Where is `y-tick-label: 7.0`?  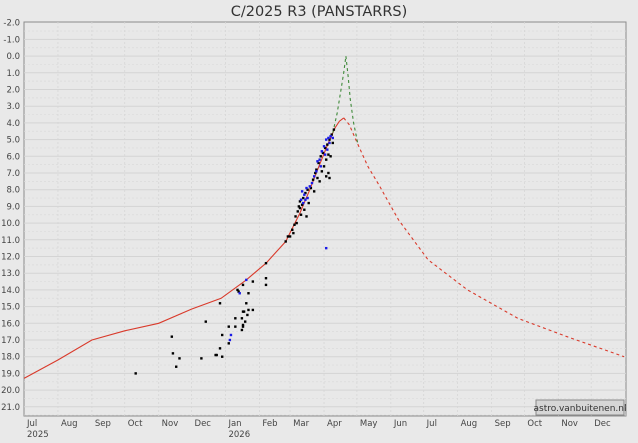
y-tick-label: 7.0 is located at coordinates (13, 174).